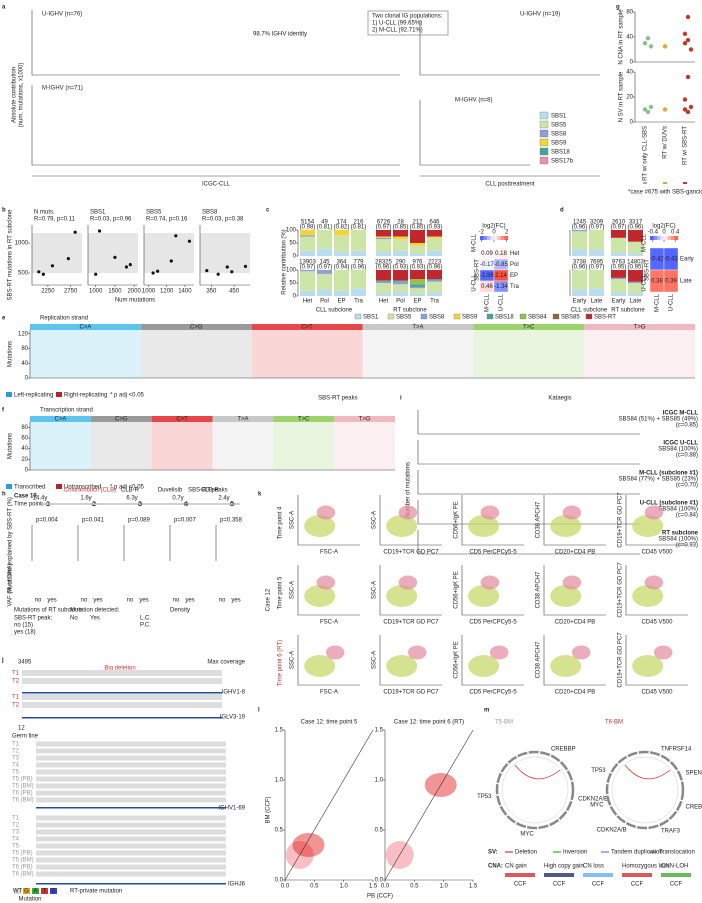 Image resolution: width=702 pixels, height=903 pixels. Describe the element at coordinates (16, 773) in the screenshot. I see `label: T5` at that location.